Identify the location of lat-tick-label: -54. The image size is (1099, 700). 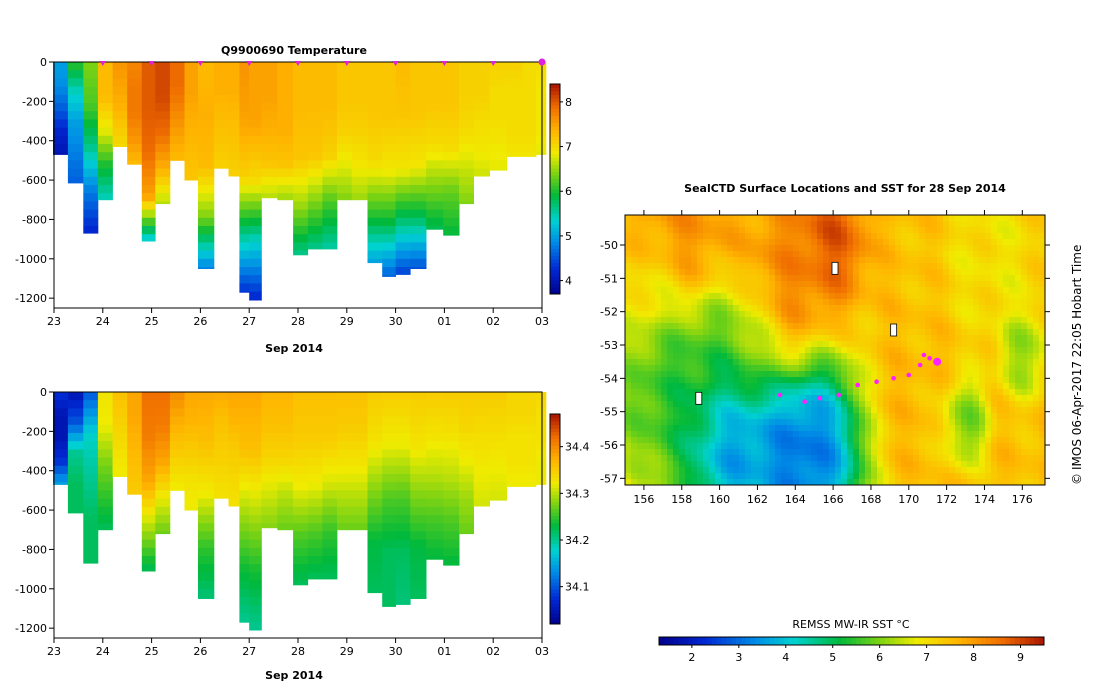
(609, 378).